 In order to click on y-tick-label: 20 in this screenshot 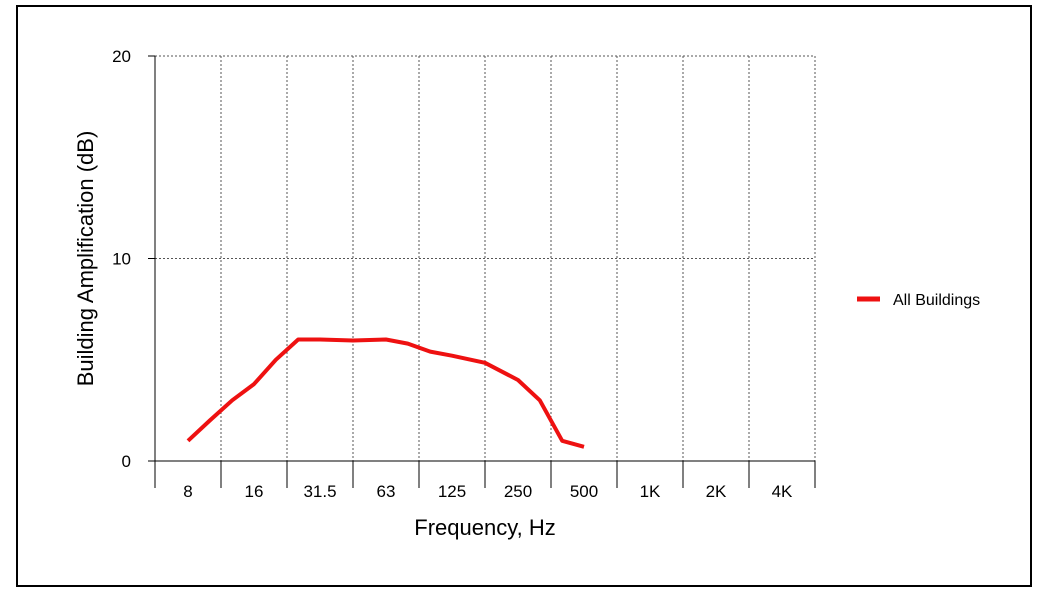, I will do `click(121, 56)`.